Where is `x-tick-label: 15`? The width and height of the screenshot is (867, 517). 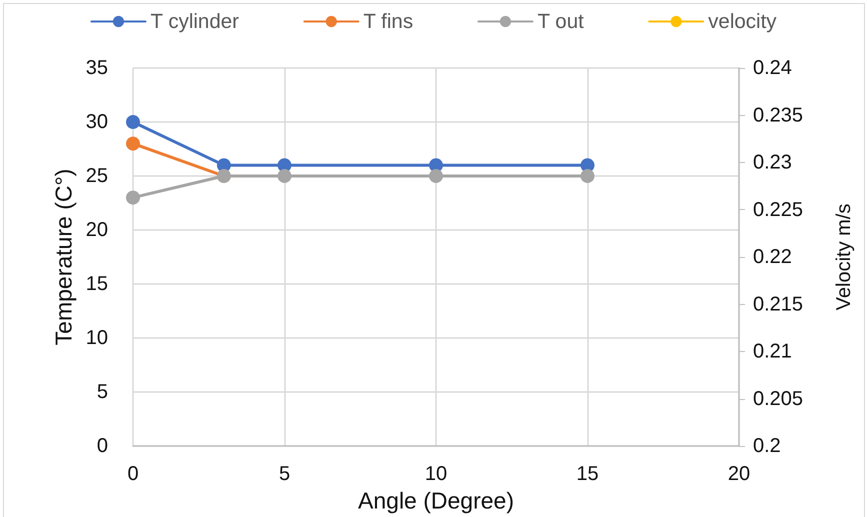
x-tick-label: 15 is located at coordinates (587, 474).